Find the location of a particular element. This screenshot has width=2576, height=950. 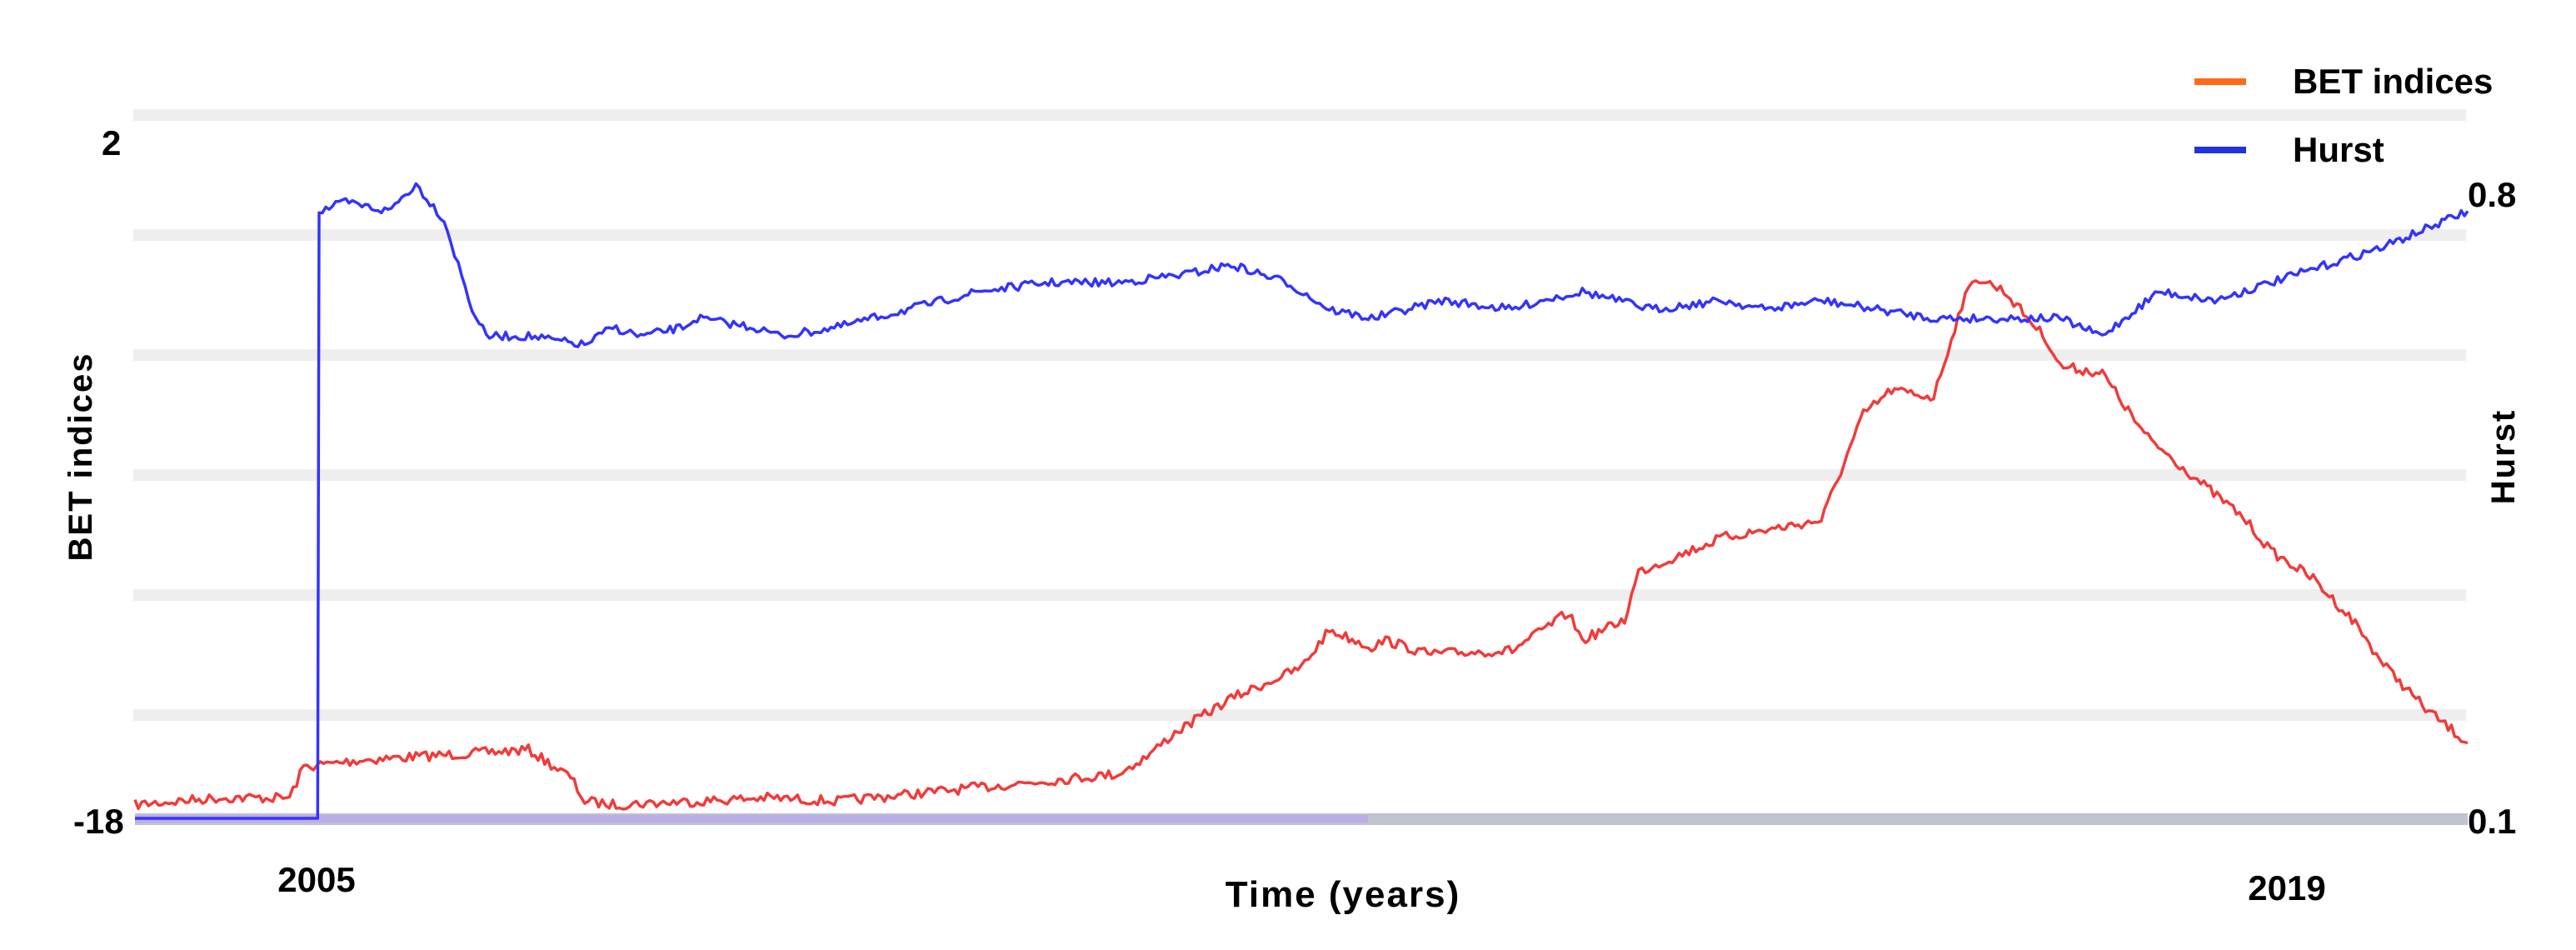

y-right-axis-title: Hurst is located at coordinates (2503, 456).